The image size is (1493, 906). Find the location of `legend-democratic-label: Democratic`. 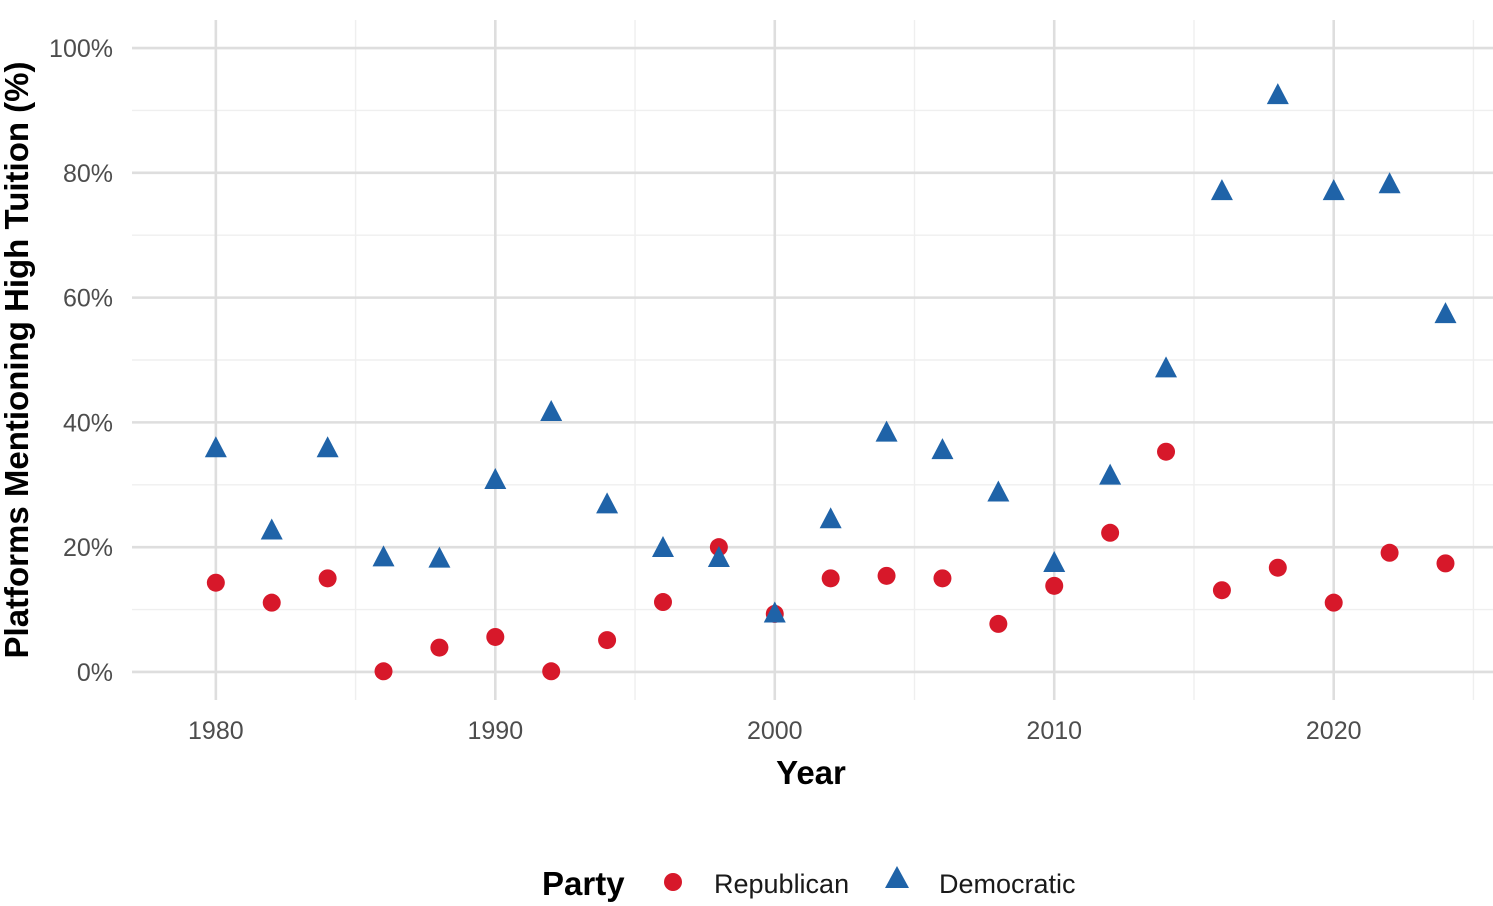

legend-democratic-label: Democratic is located at coordinates (1007, 884).